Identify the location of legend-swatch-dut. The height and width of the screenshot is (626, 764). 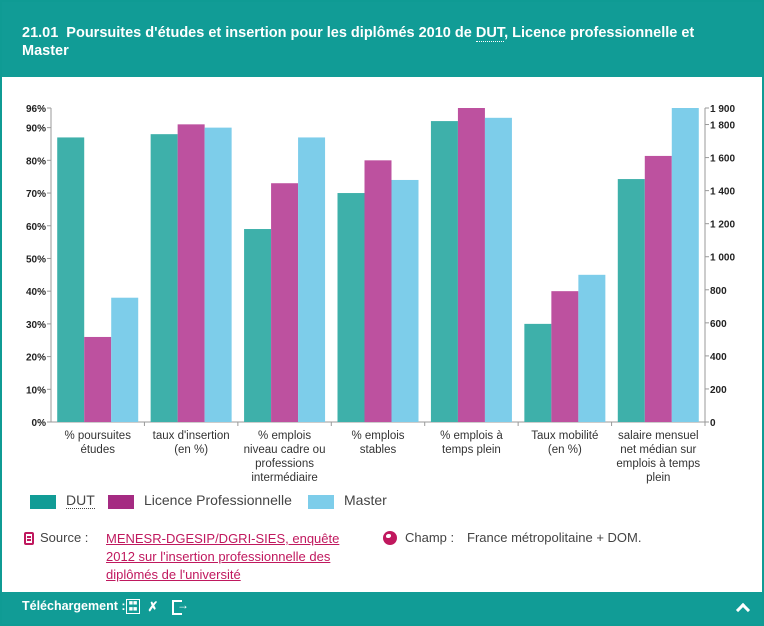
(43, 502).